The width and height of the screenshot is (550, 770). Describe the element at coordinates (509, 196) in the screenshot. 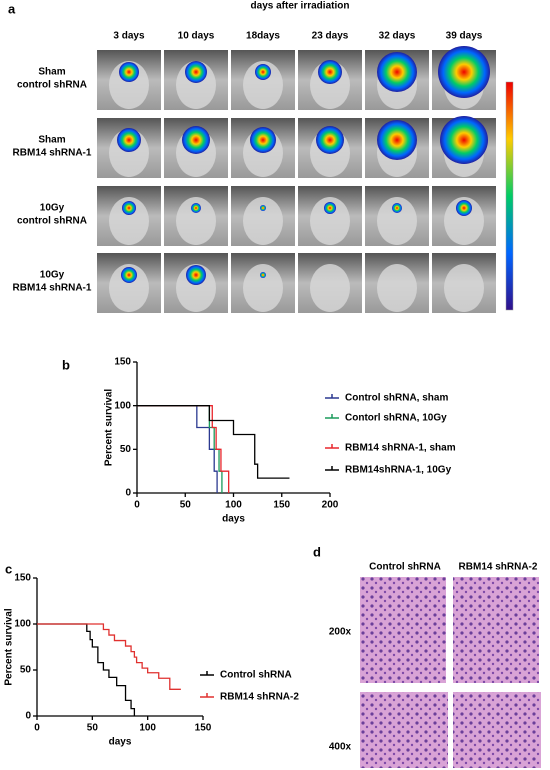

I see `color-scale` at that location.